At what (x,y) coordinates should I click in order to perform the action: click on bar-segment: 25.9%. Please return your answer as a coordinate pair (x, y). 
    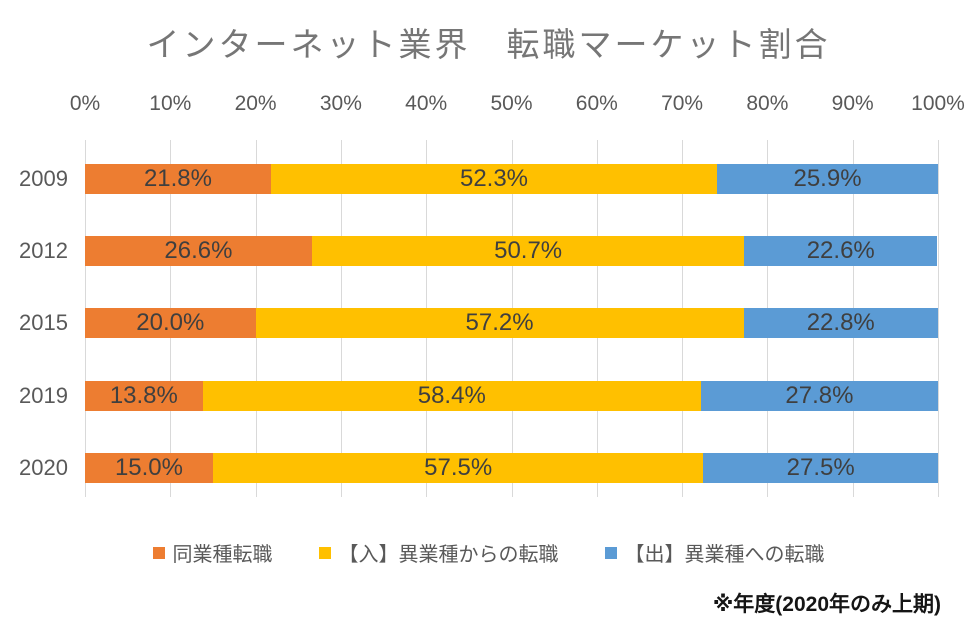
    Looking at the image, I should click on (827, 179).